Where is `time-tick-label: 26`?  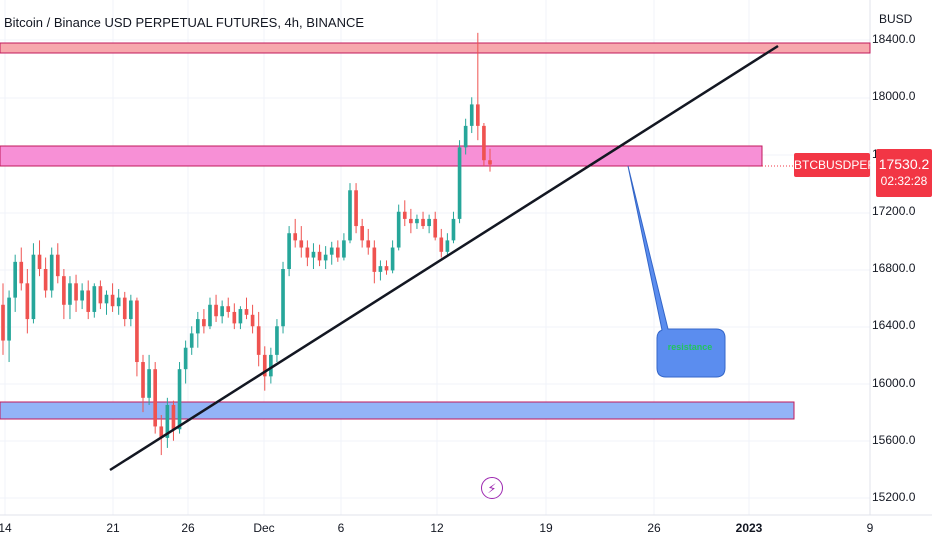
time-tick-label: 26 is located at coordinates (654, 528).